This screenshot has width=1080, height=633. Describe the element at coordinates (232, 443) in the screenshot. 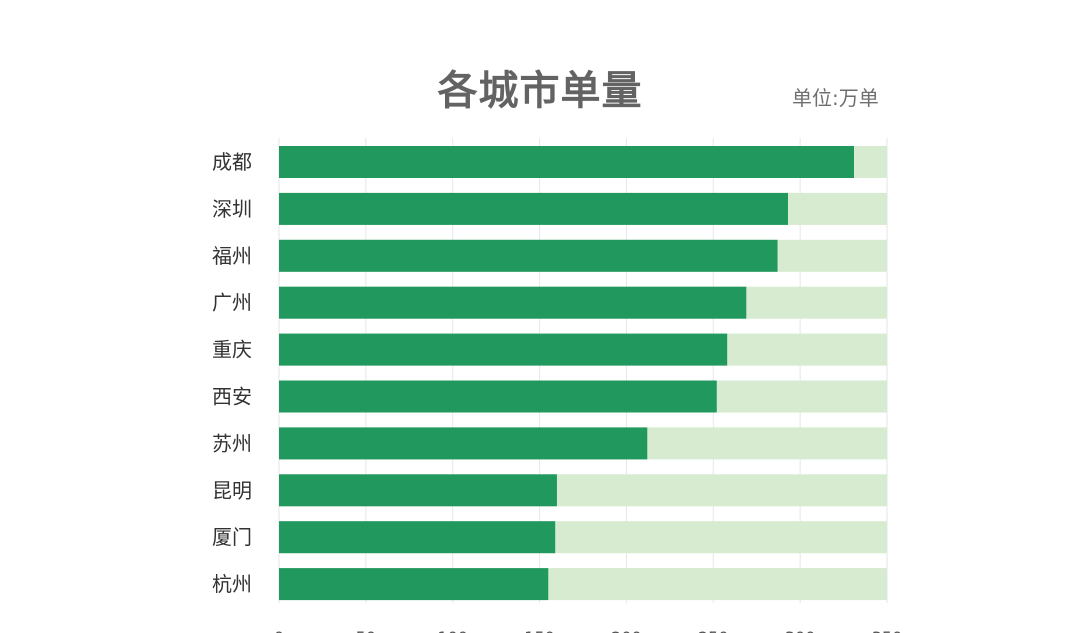

I see `category-label: 苏州` at that location.